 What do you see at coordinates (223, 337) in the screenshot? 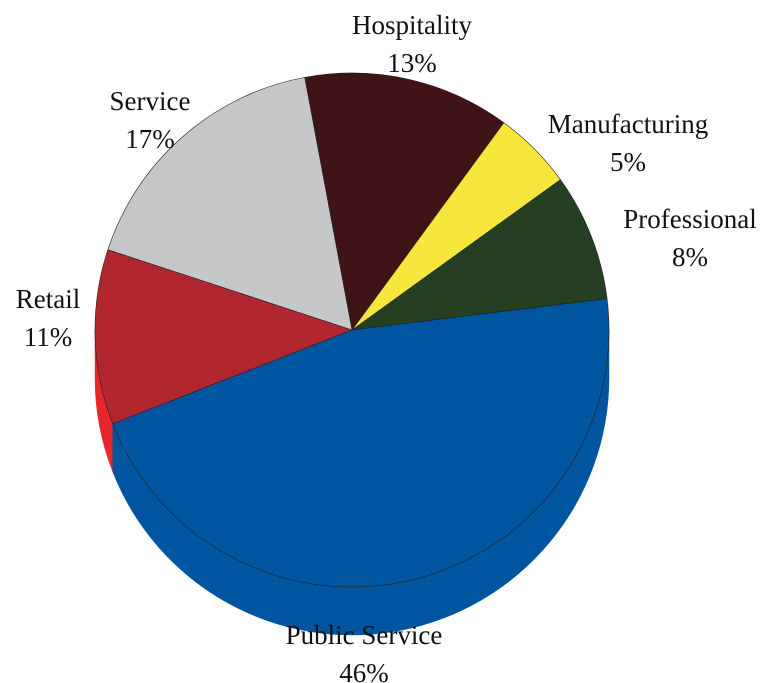
I see `slice-retail` at bounding box center [223, 337].